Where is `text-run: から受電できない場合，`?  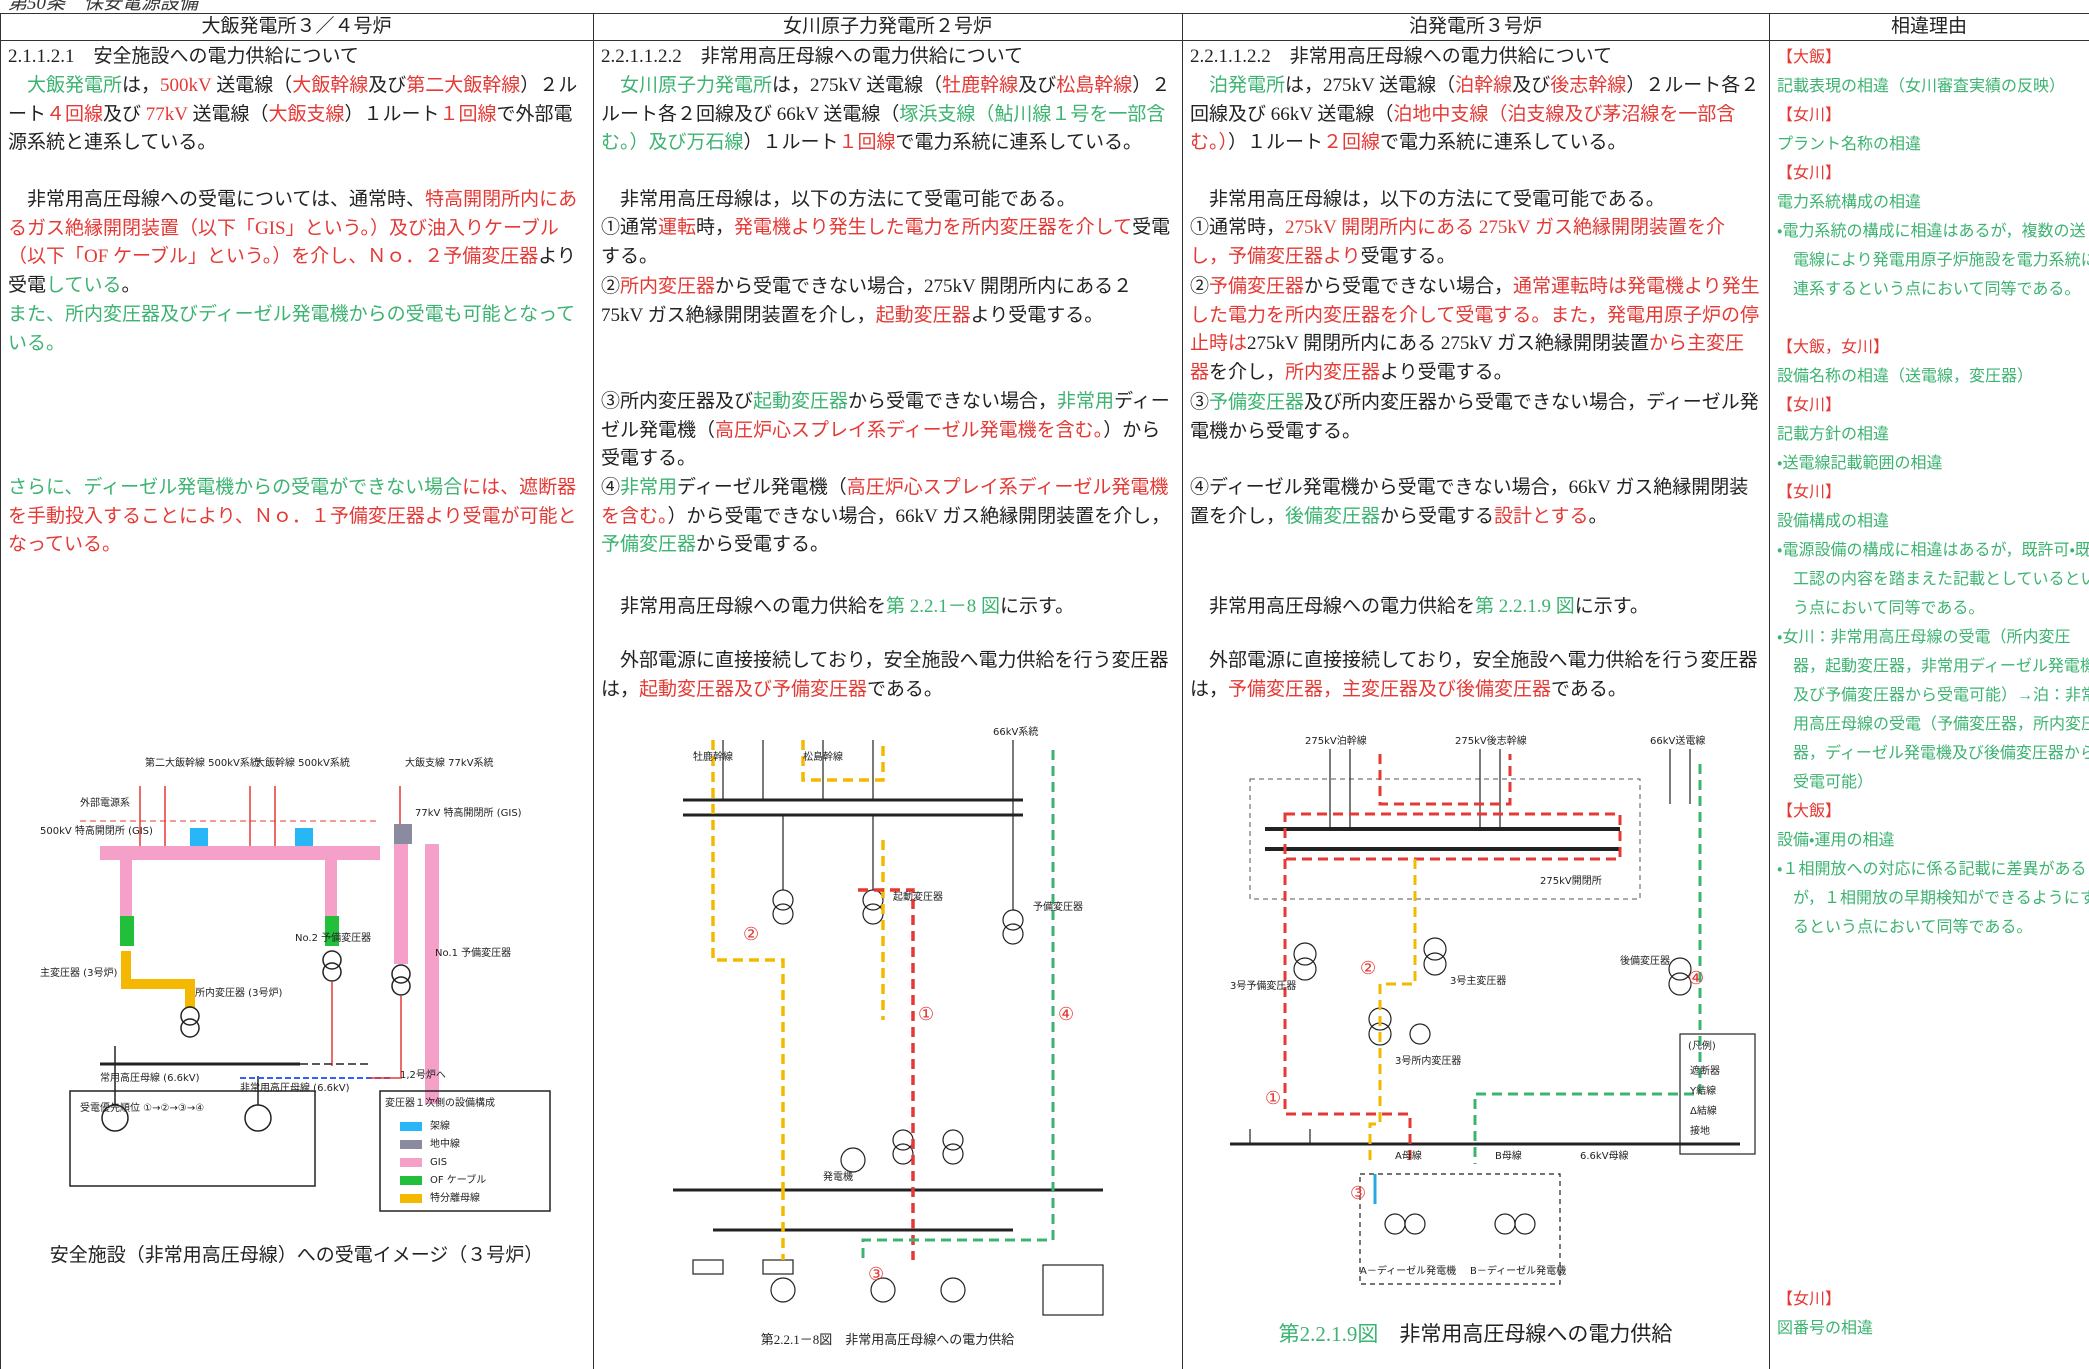
text-run: から受電できない場合， is located at coordinates (953, 401).